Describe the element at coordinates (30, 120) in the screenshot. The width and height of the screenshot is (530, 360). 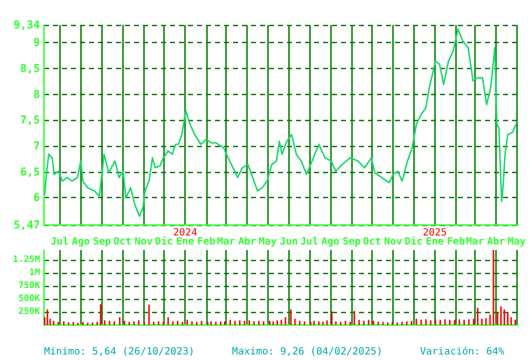
I see `y-tick-label: 7,5` at that location.